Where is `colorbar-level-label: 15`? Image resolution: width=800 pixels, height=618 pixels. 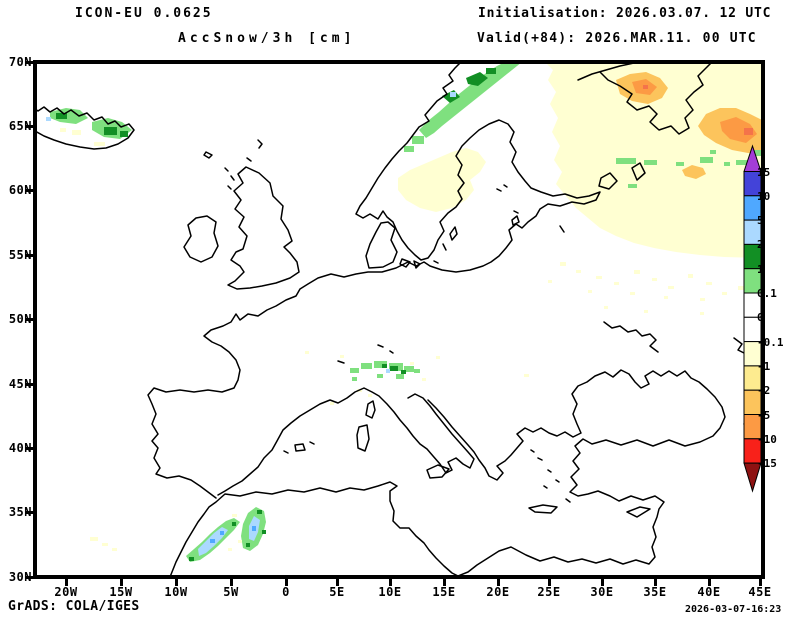
colorbar-level-label: 15 is located at coordinates (764, 172).